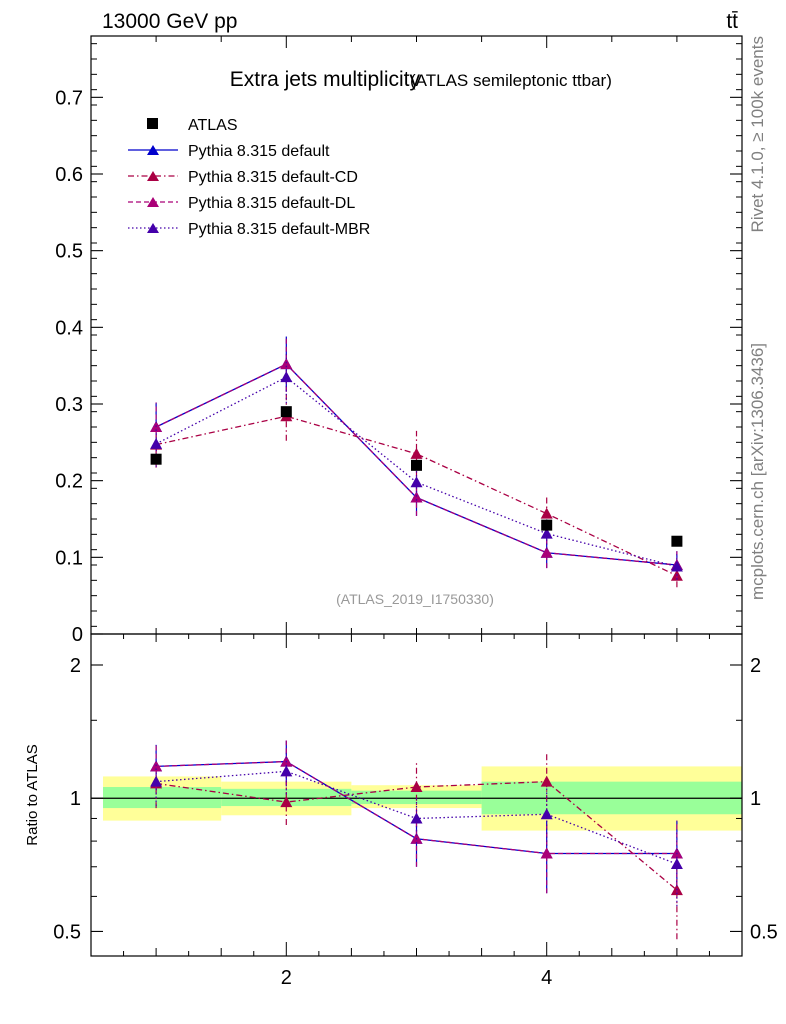  Describe the element at coordinates (271, 203) in the screenshot. I see `legend-label-dl: Pythia 8.315 default-DL` at that location.